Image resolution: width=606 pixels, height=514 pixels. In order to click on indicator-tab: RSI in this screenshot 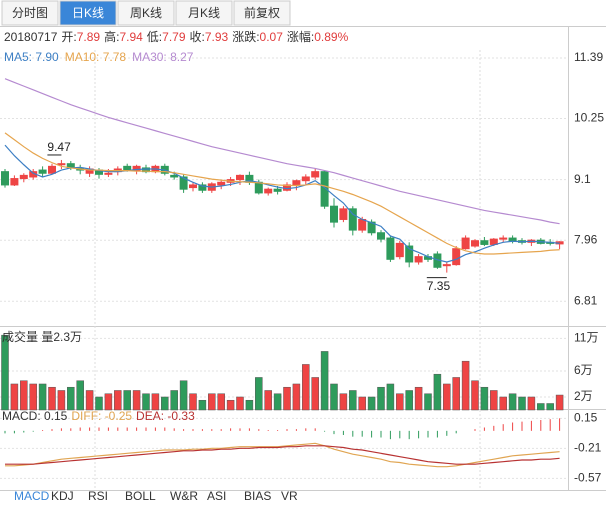, I will do `click(98, 496)`.